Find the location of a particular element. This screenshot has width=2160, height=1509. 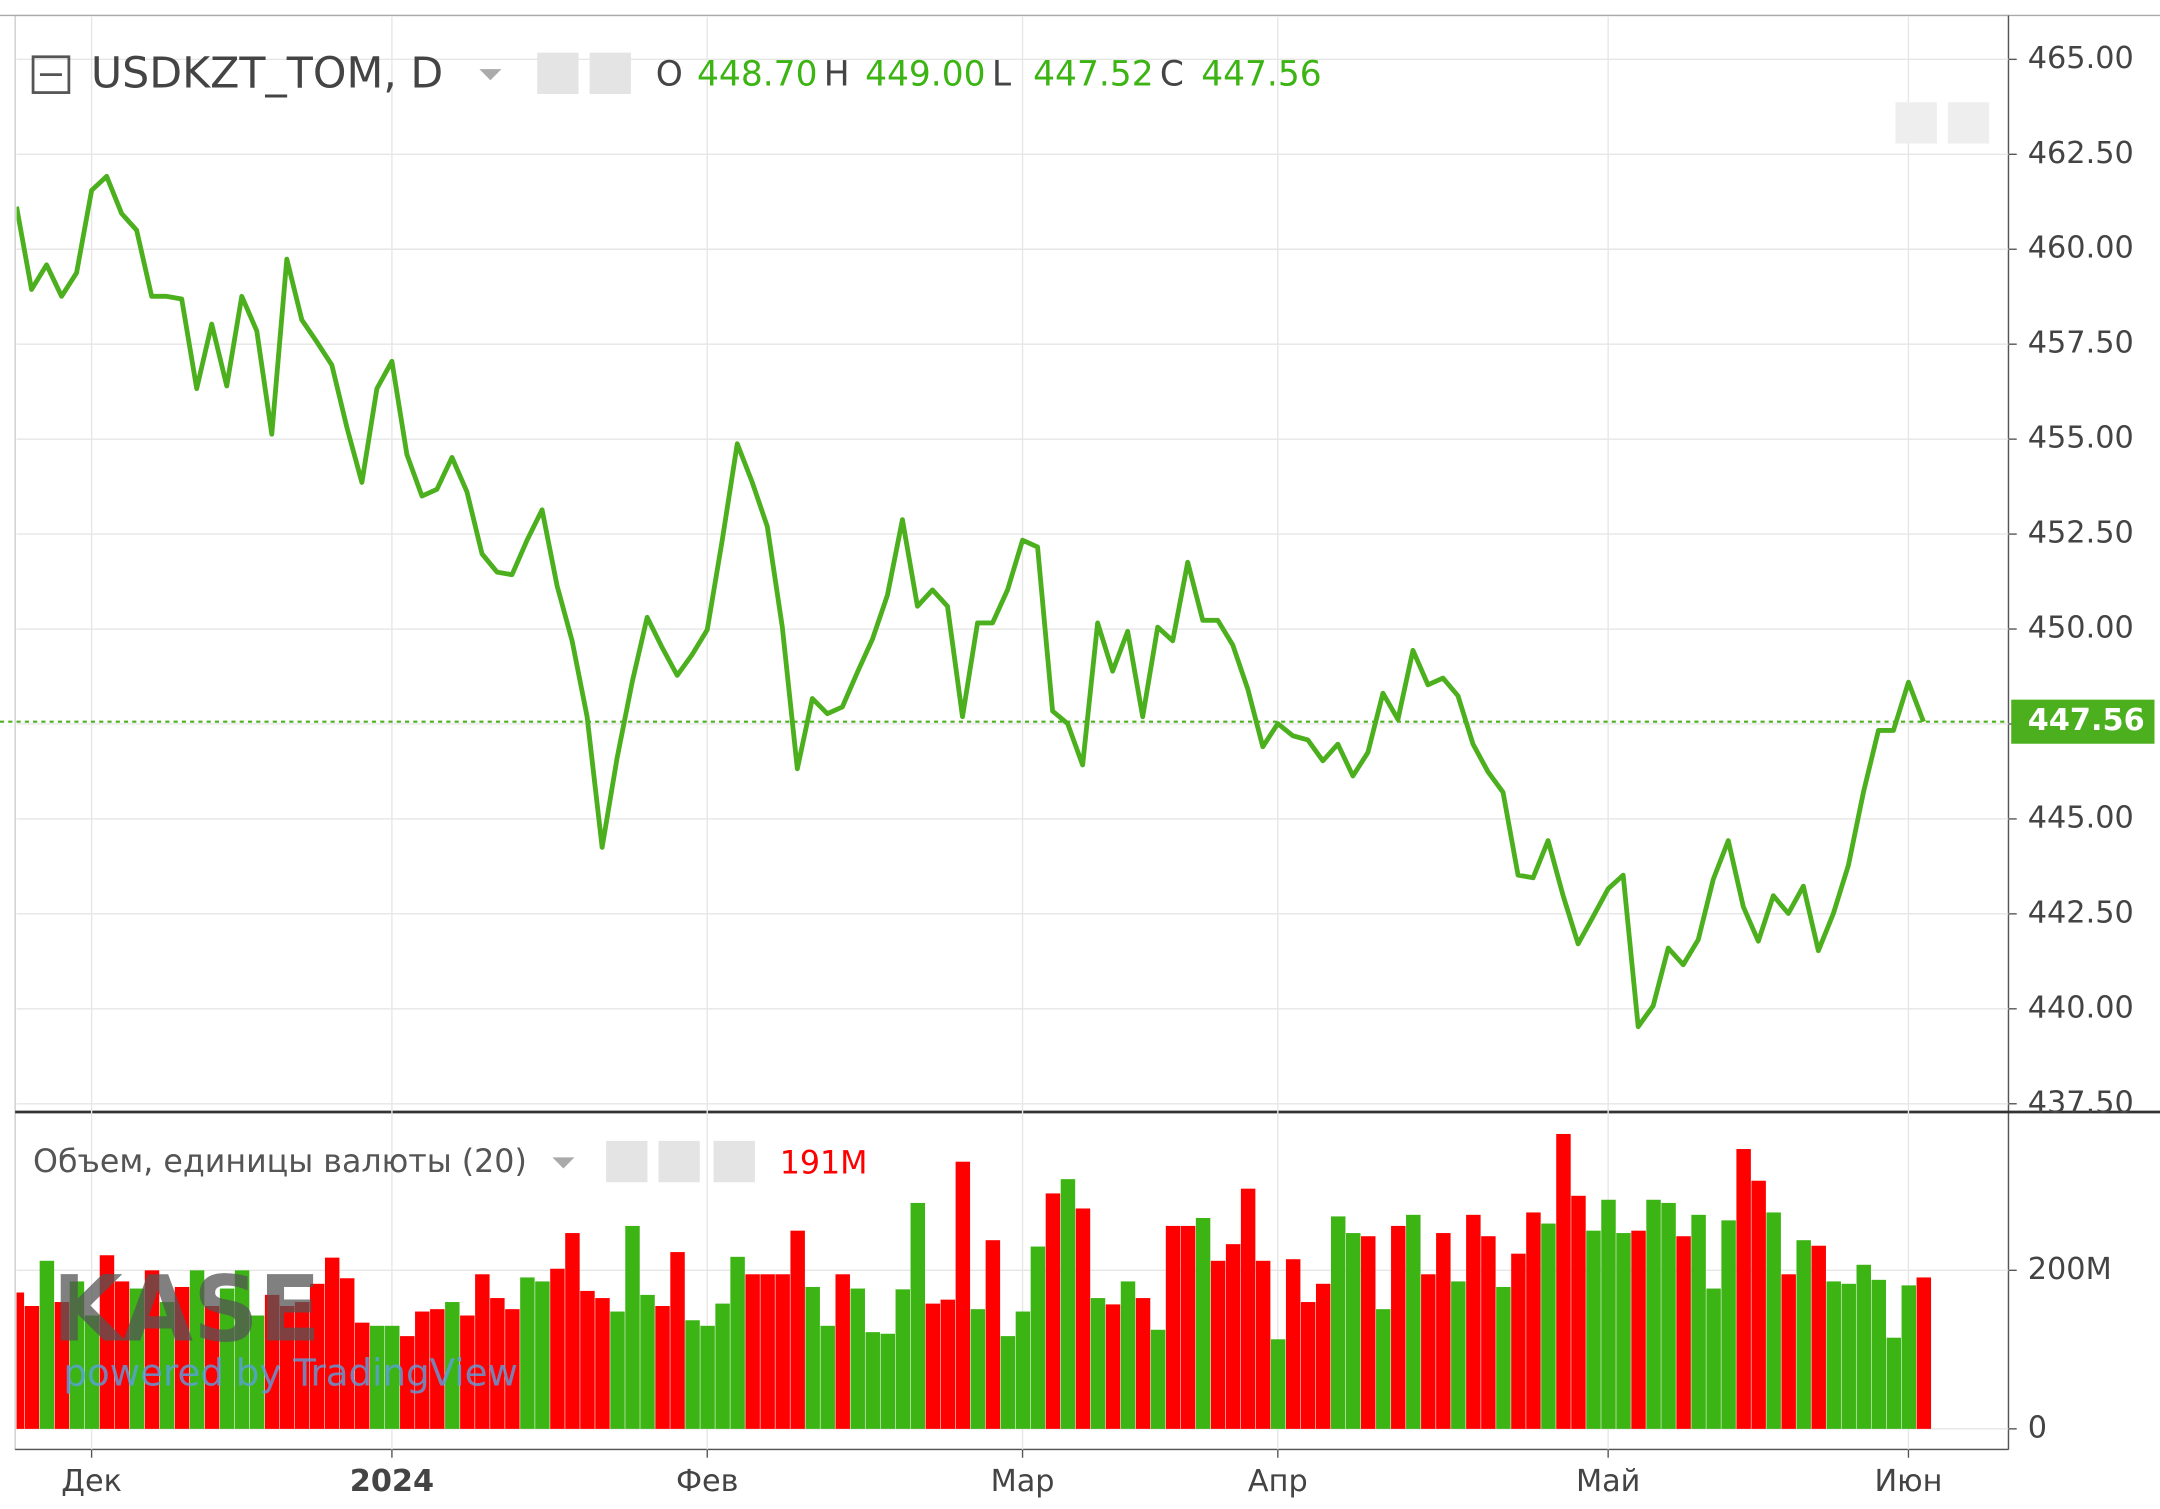

watermark-sub: powered by TradingView is located at coordinates (290, 1373).